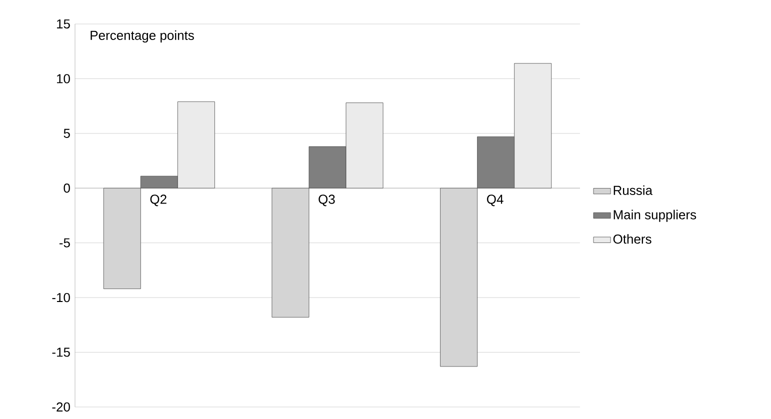  Describe the element at coordinates (61, 297) in the screenshot. I see `y-tick-label: -10` at that location.